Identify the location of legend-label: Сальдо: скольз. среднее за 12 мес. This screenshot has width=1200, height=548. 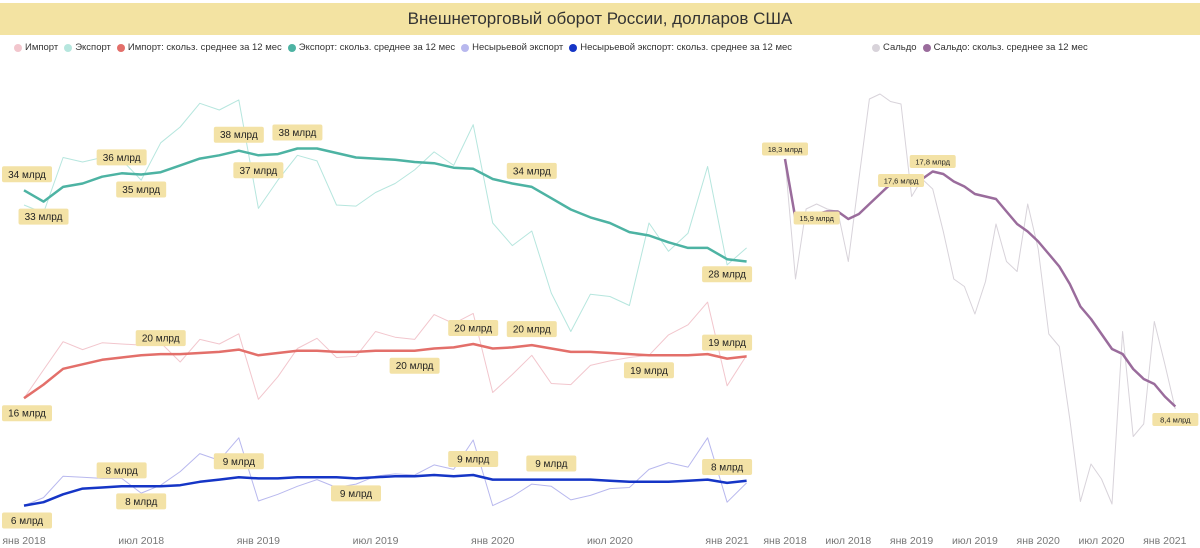
(1010, 47).